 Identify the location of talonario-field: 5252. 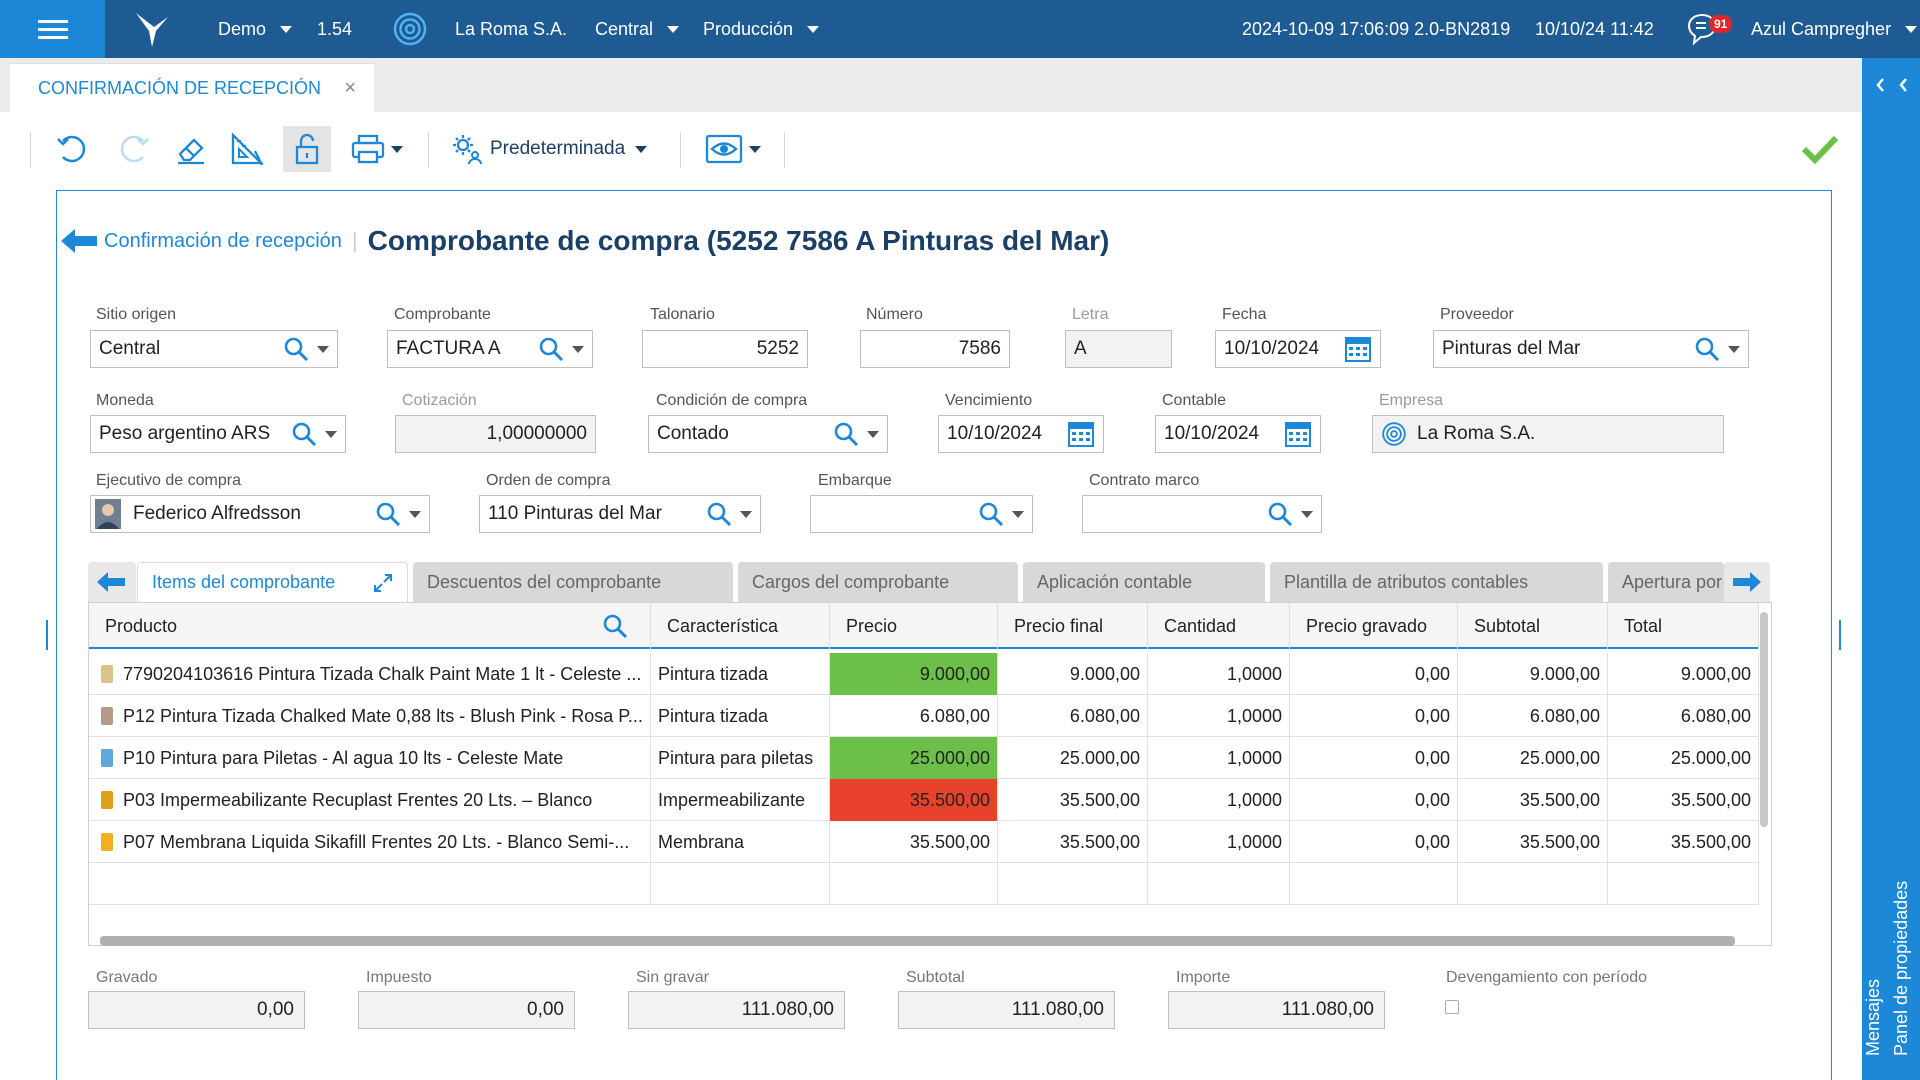
(725, 349).